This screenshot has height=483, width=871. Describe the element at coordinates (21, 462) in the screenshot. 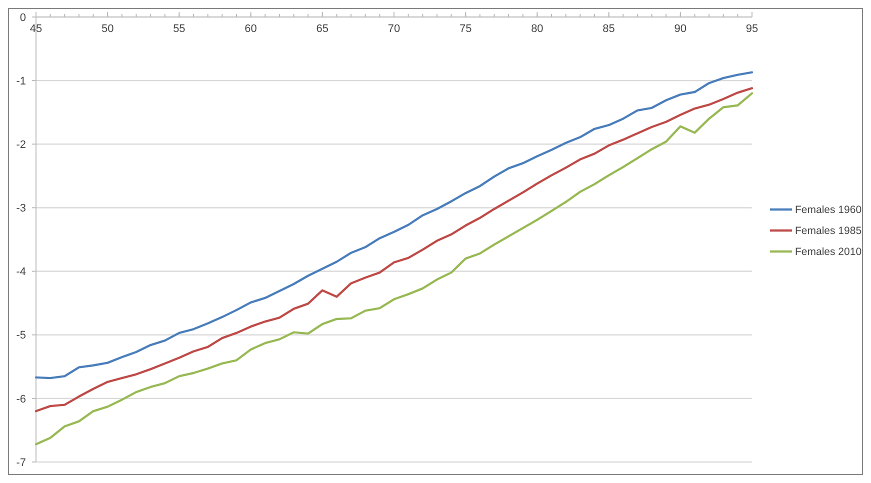

I see `y-tick-label: -7` at that location.